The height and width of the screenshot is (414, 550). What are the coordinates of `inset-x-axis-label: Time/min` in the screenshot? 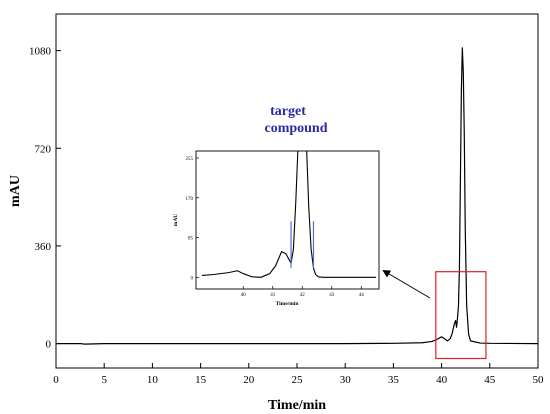 It's located at (287, 304).